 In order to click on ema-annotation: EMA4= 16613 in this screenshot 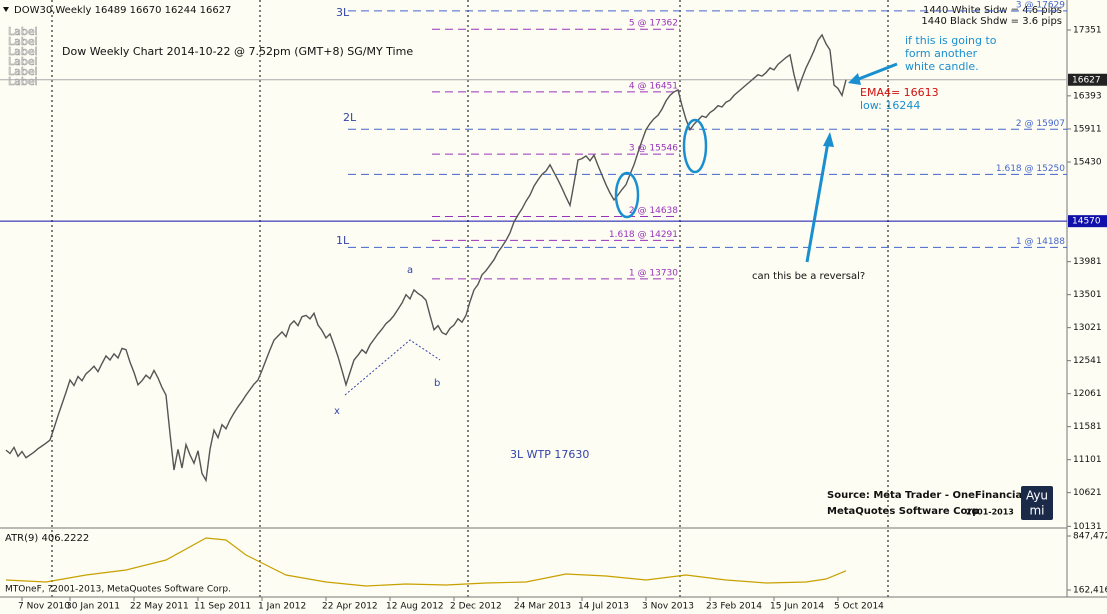, I will do `click(899, 92)`.